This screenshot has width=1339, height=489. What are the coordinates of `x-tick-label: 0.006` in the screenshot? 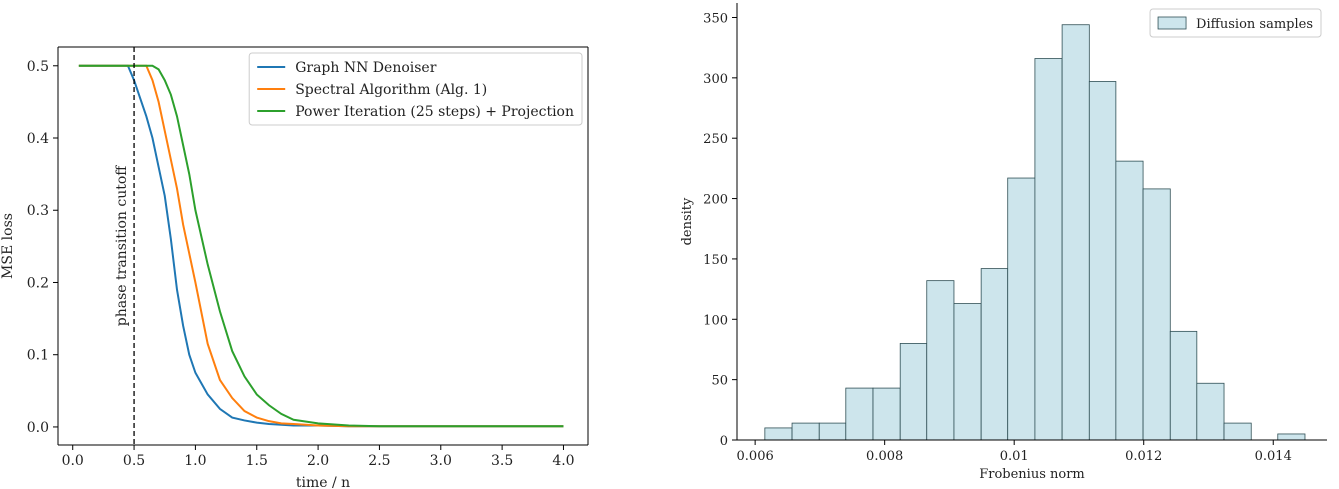 It's located at (755, 456).